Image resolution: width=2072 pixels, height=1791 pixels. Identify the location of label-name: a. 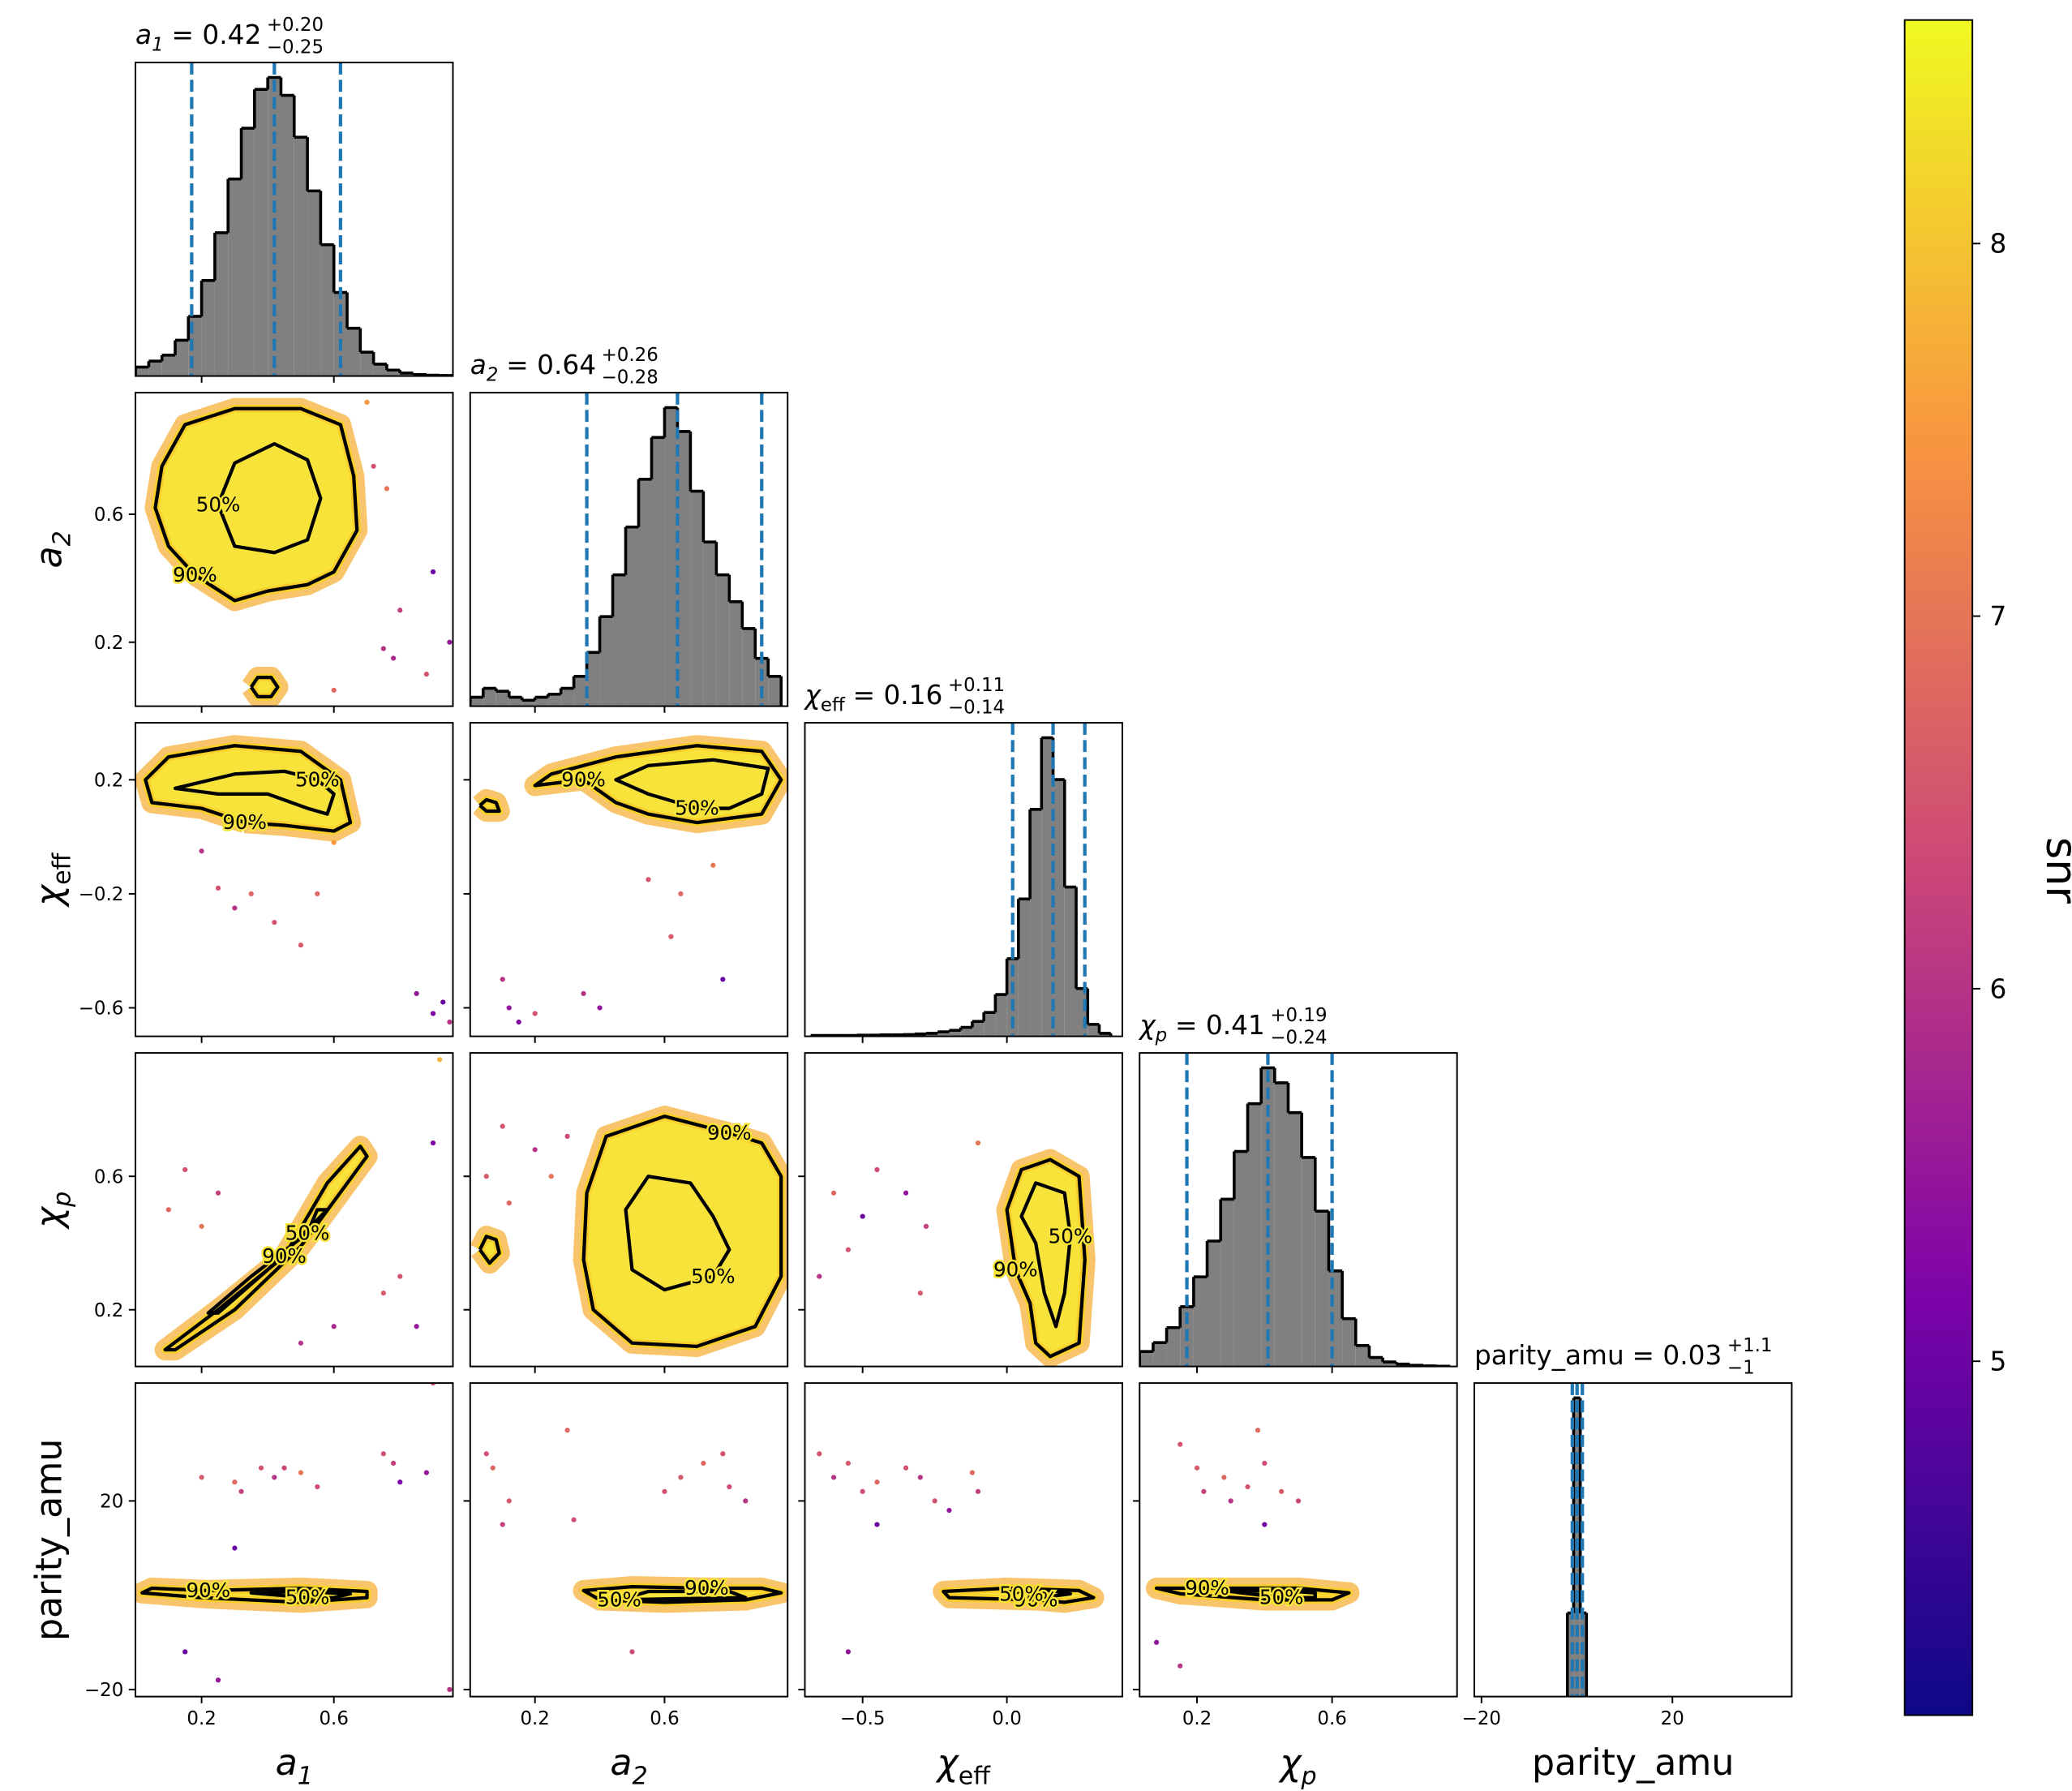
(621, 1763).